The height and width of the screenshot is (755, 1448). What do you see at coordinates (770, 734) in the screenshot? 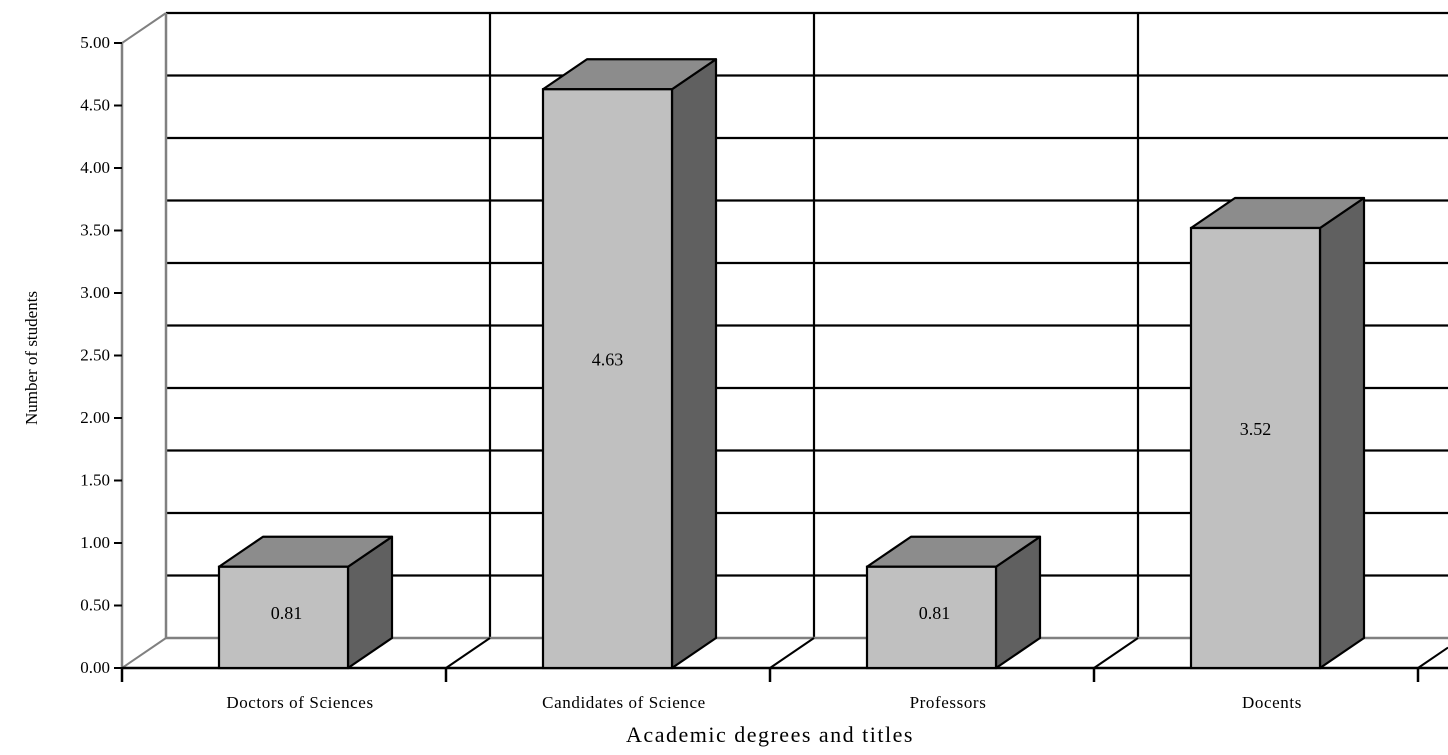
I see `x-axis-title: Academic degrees and titles` at bounding box center [770, 734].